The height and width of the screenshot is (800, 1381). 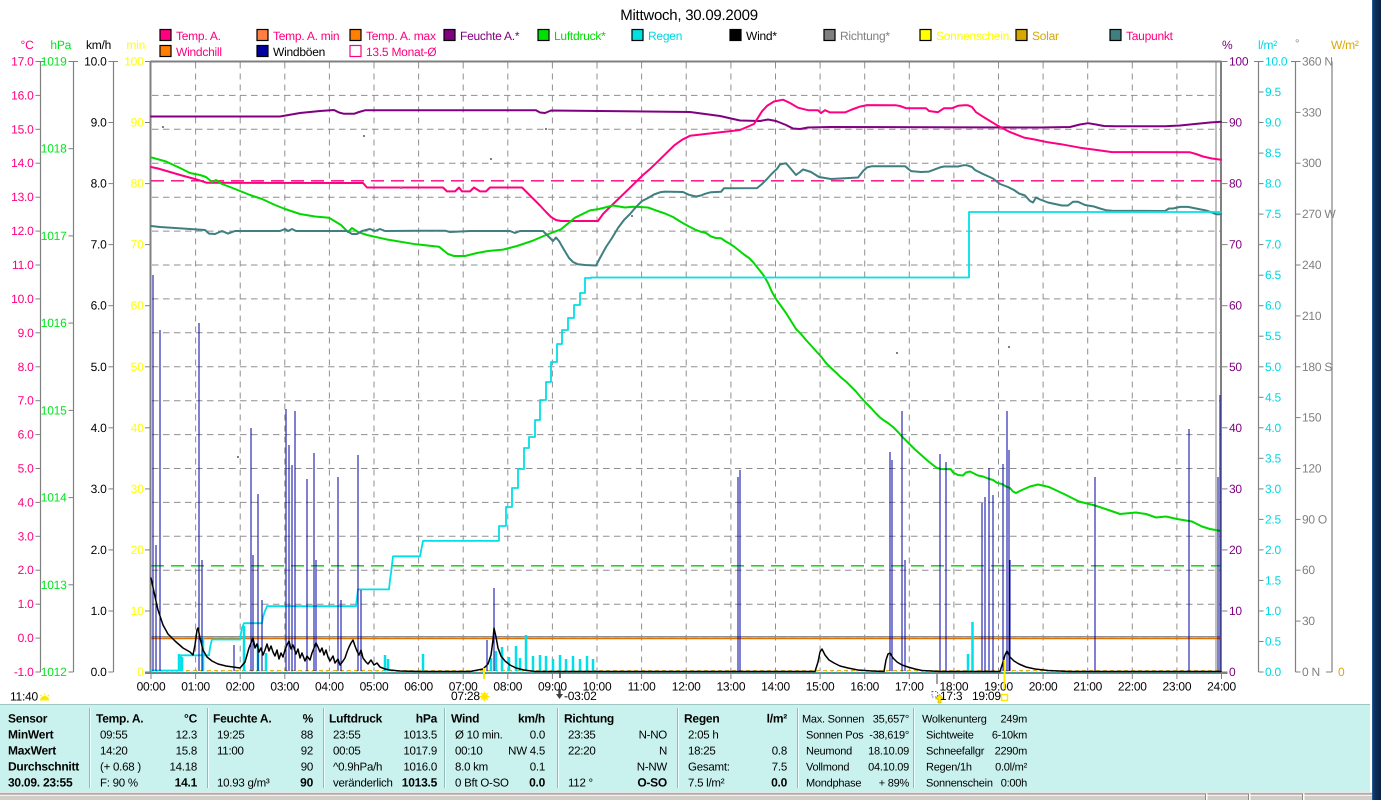 What do you see at coordinates (1273, 642) in the screenshot?
I see `svg-text: 0.5` at bounding box center [1273, 642].